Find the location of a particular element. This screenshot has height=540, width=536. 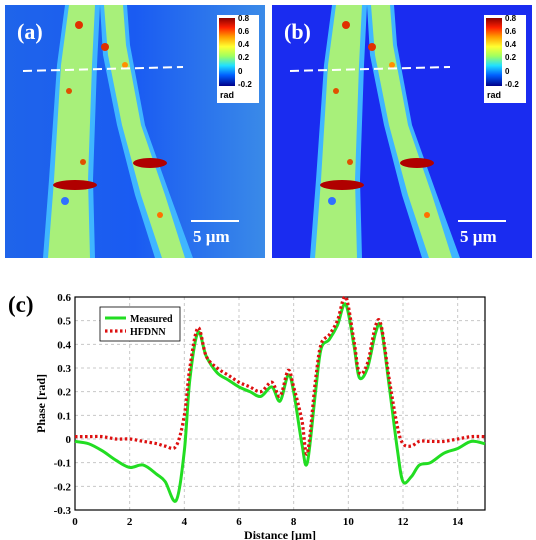

y-tick-label: 0 is located at coordinates (69, 440).